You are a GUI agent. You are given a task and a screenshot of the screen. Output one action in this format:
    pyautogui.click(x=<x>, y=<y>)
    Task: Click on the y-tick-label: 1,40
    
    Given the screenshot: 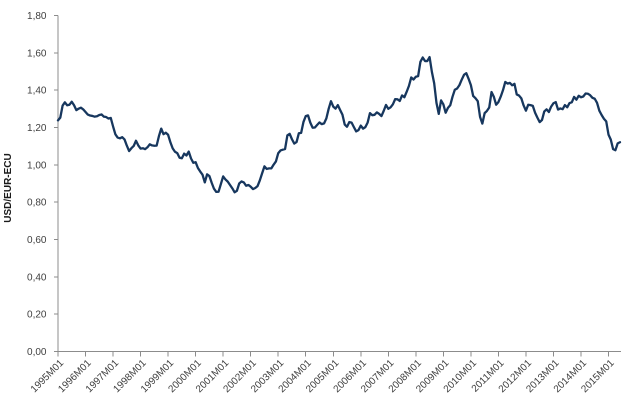 What is the action you would take?
    pyautogui.click(x=37, y=91)
    